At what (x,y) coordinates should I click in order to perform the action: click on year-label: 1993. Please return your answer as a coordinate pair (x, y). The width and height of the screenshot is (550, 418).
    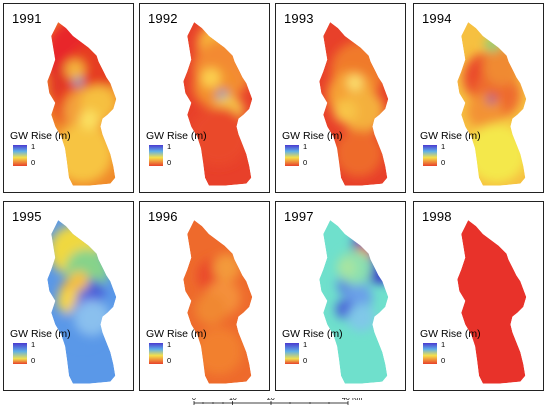
    Looking at the image, I should click on (299, 18).